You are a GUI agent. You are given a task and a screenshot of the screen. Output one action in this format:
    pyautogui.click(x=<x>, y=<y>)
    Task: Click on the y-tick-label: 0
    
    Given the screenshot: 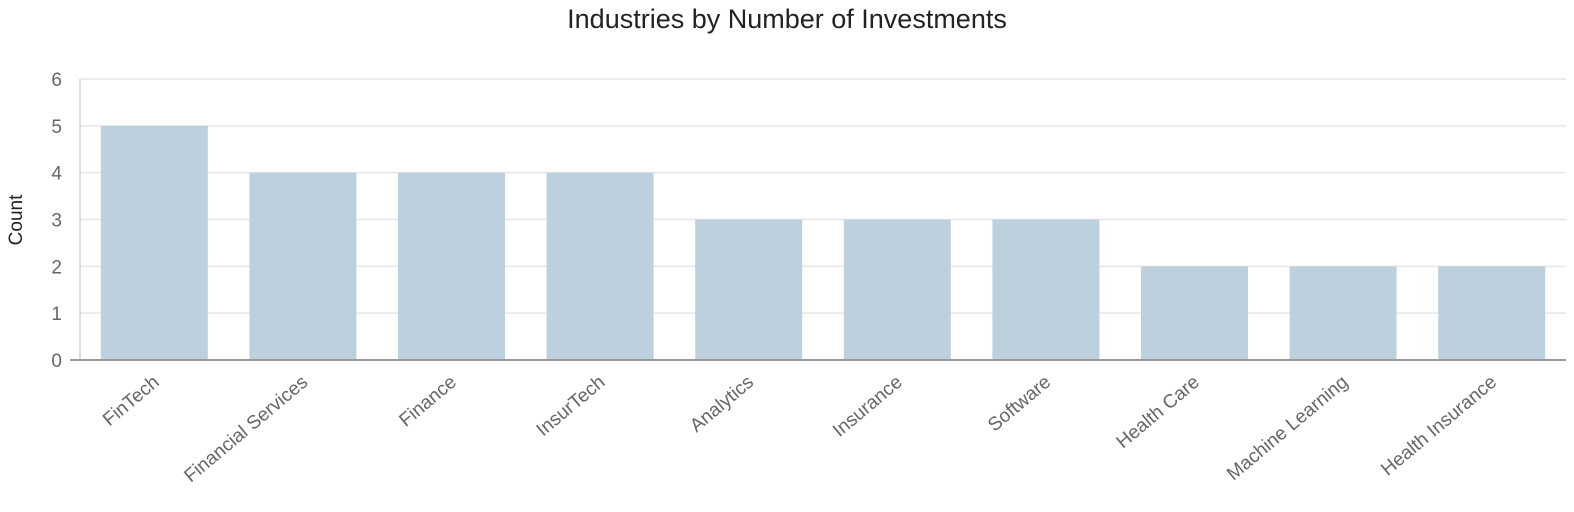 What is the action you would take?
    pyautogui.click(x=56, y=361)
    